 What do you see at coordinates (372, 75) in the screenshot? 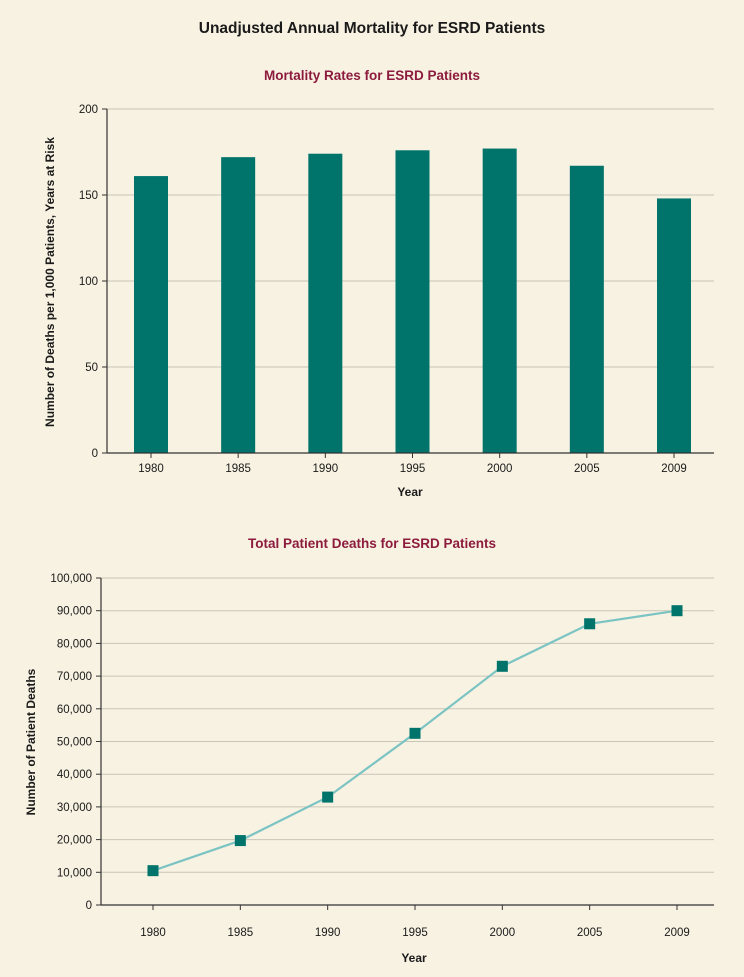
I see `bar-chart-title: Mortality Rates for ESRD Patients` at bounding box center [372, 75].